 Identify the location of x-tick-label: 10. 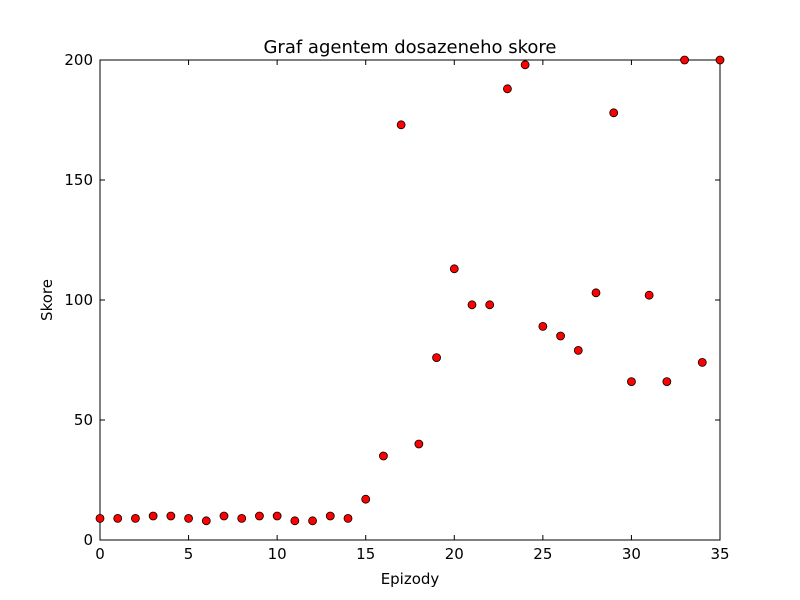
(277, 554).